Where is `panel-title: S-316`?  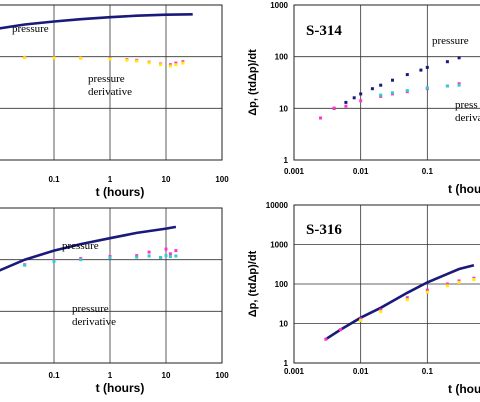
panel-title: S-316 is located at coordinates (324, 230).